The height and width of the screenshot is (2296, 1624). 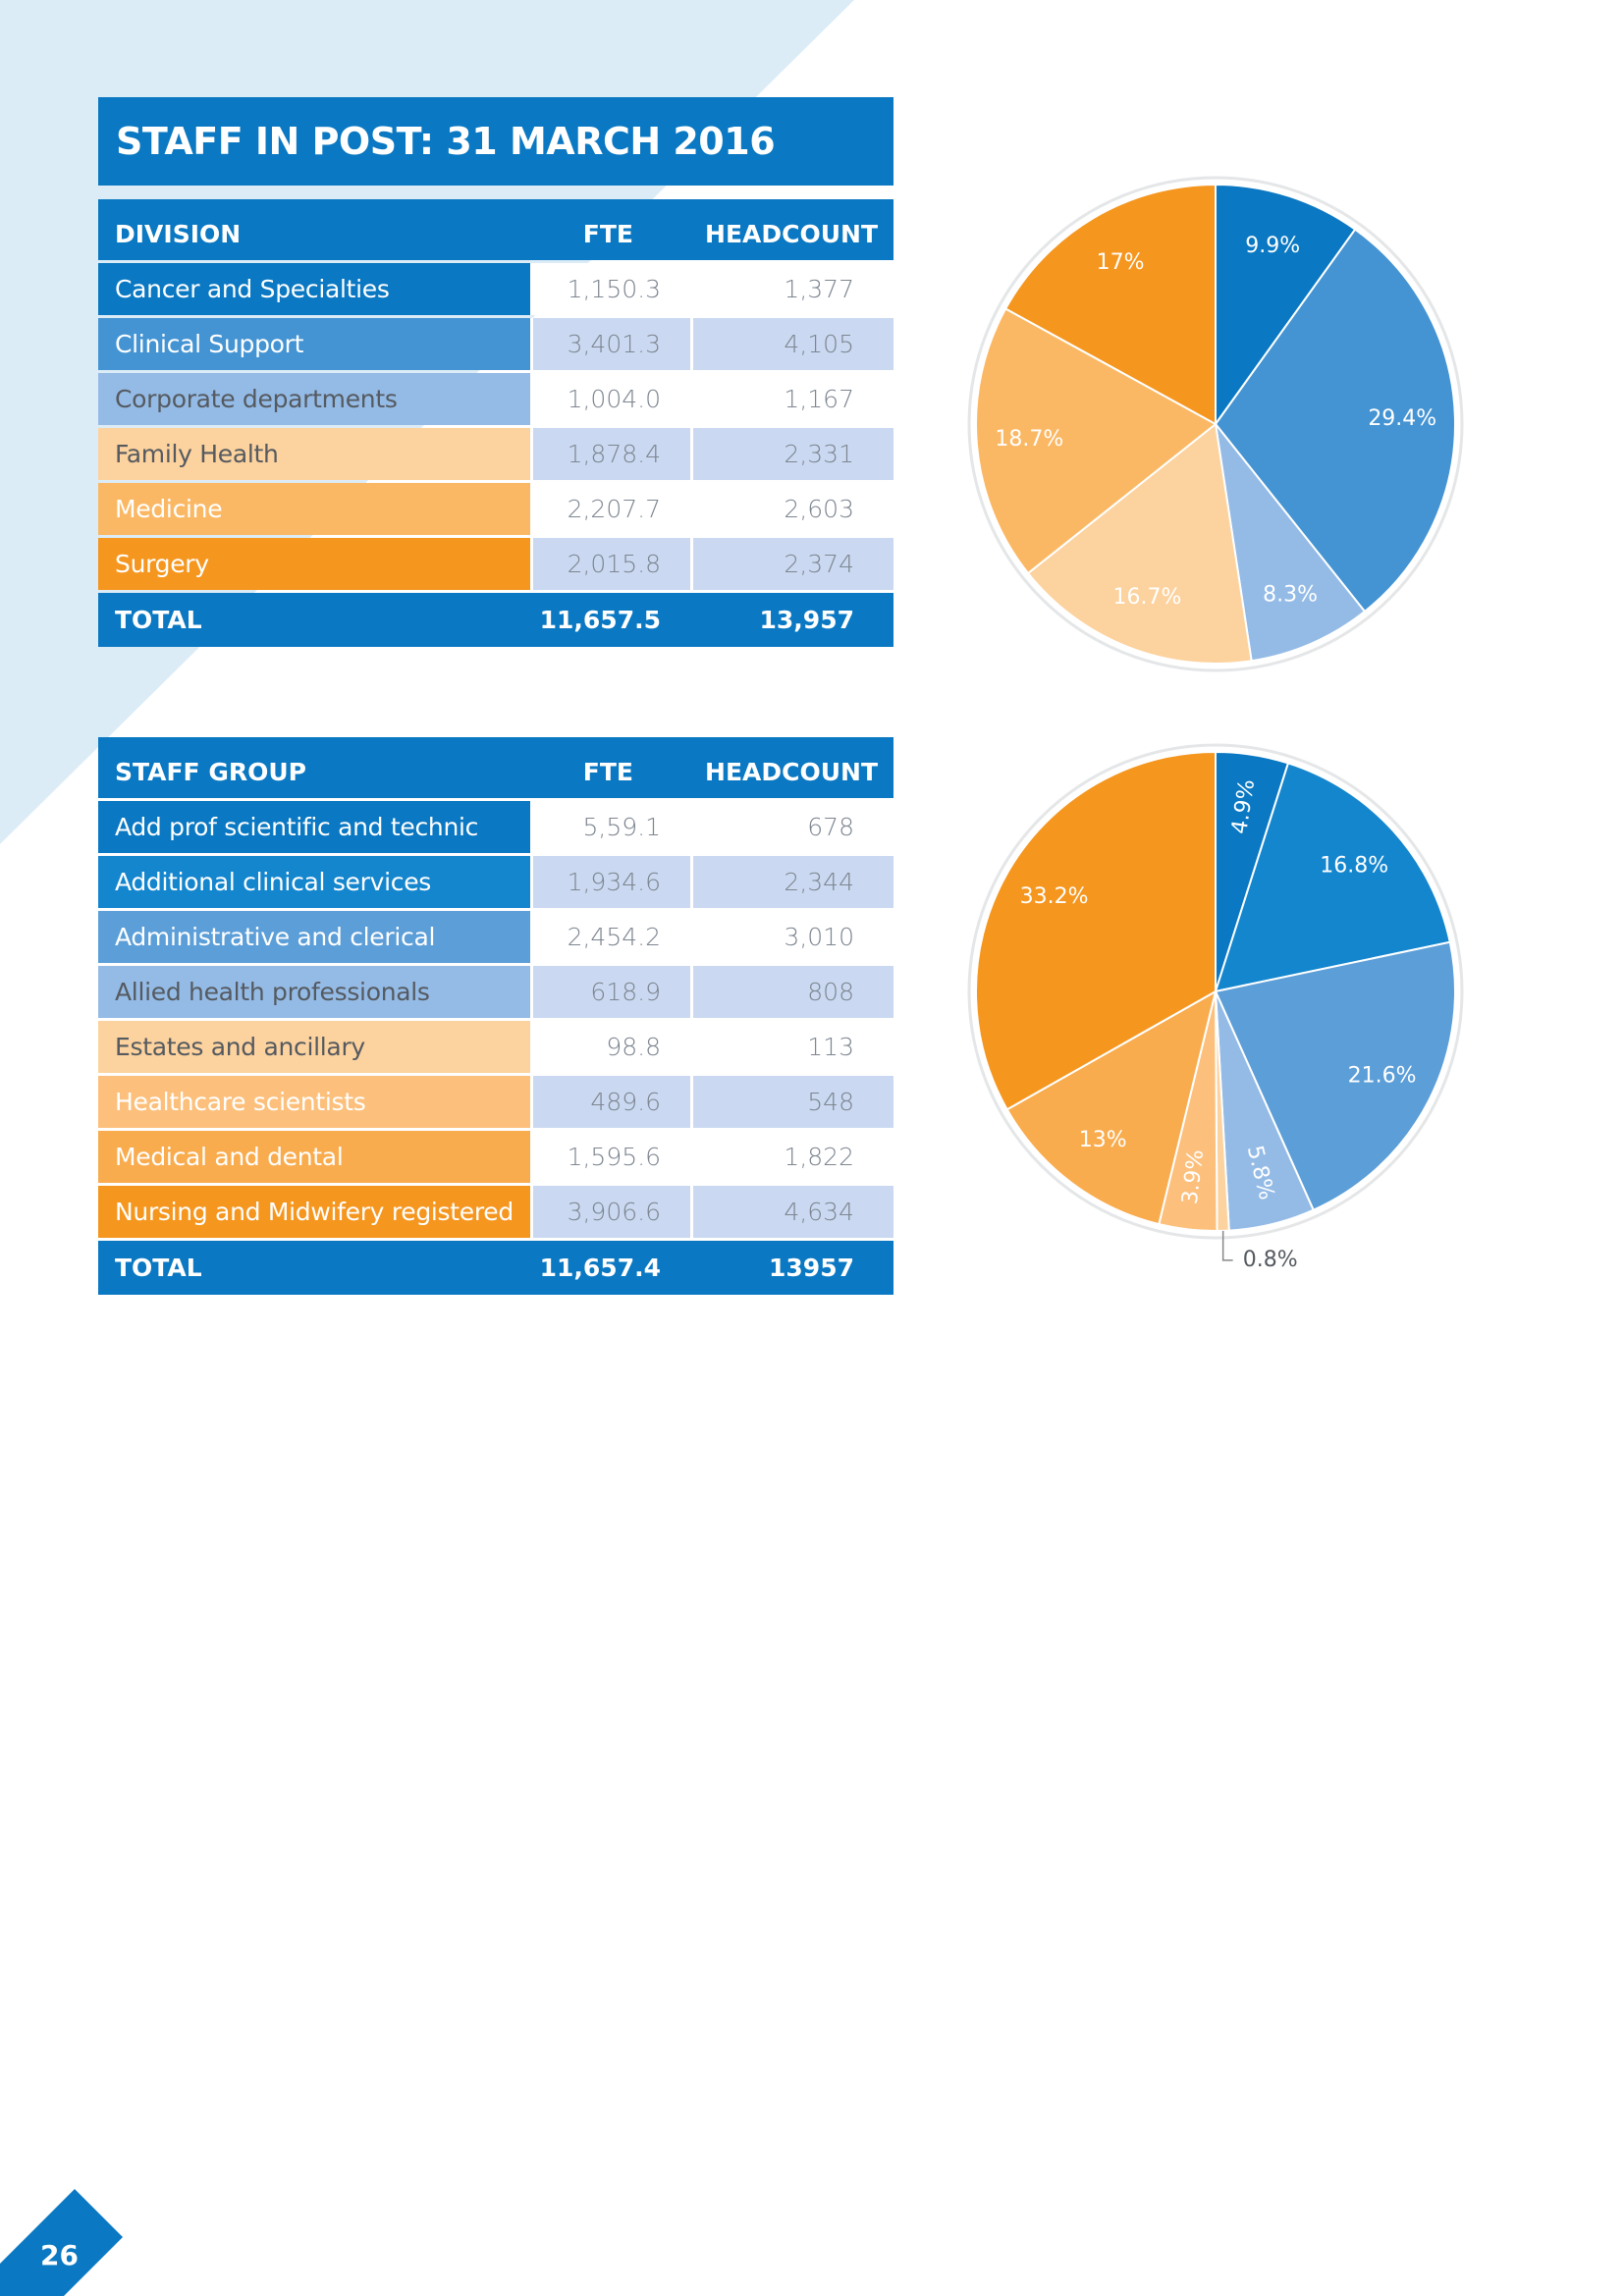 I want to click on table-row: Family Health 1,878.4 2,331, so click(x=495, y=454).